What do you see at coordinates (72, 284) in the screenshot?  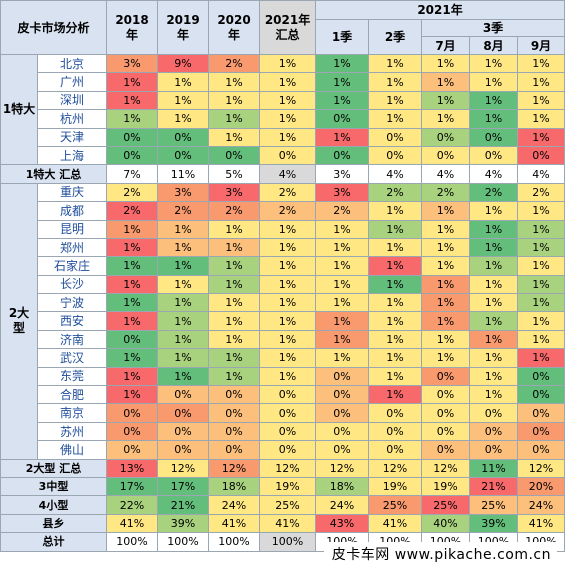 I see `city-label: 长沙` at bounding box center [72, 284].